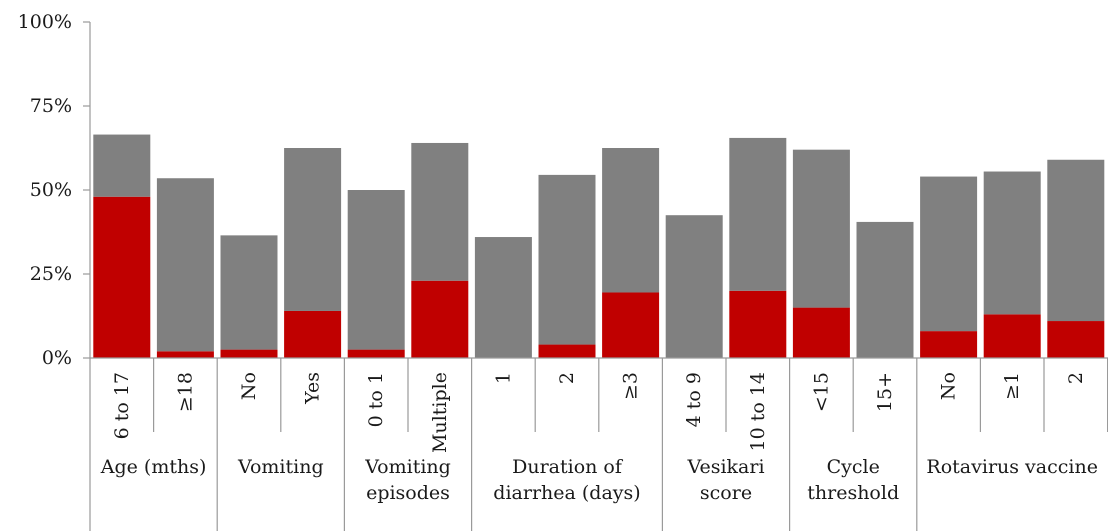 This screenshot has width=1108, height=531. I want to click on category-label: ≥3, so click(631, 386).